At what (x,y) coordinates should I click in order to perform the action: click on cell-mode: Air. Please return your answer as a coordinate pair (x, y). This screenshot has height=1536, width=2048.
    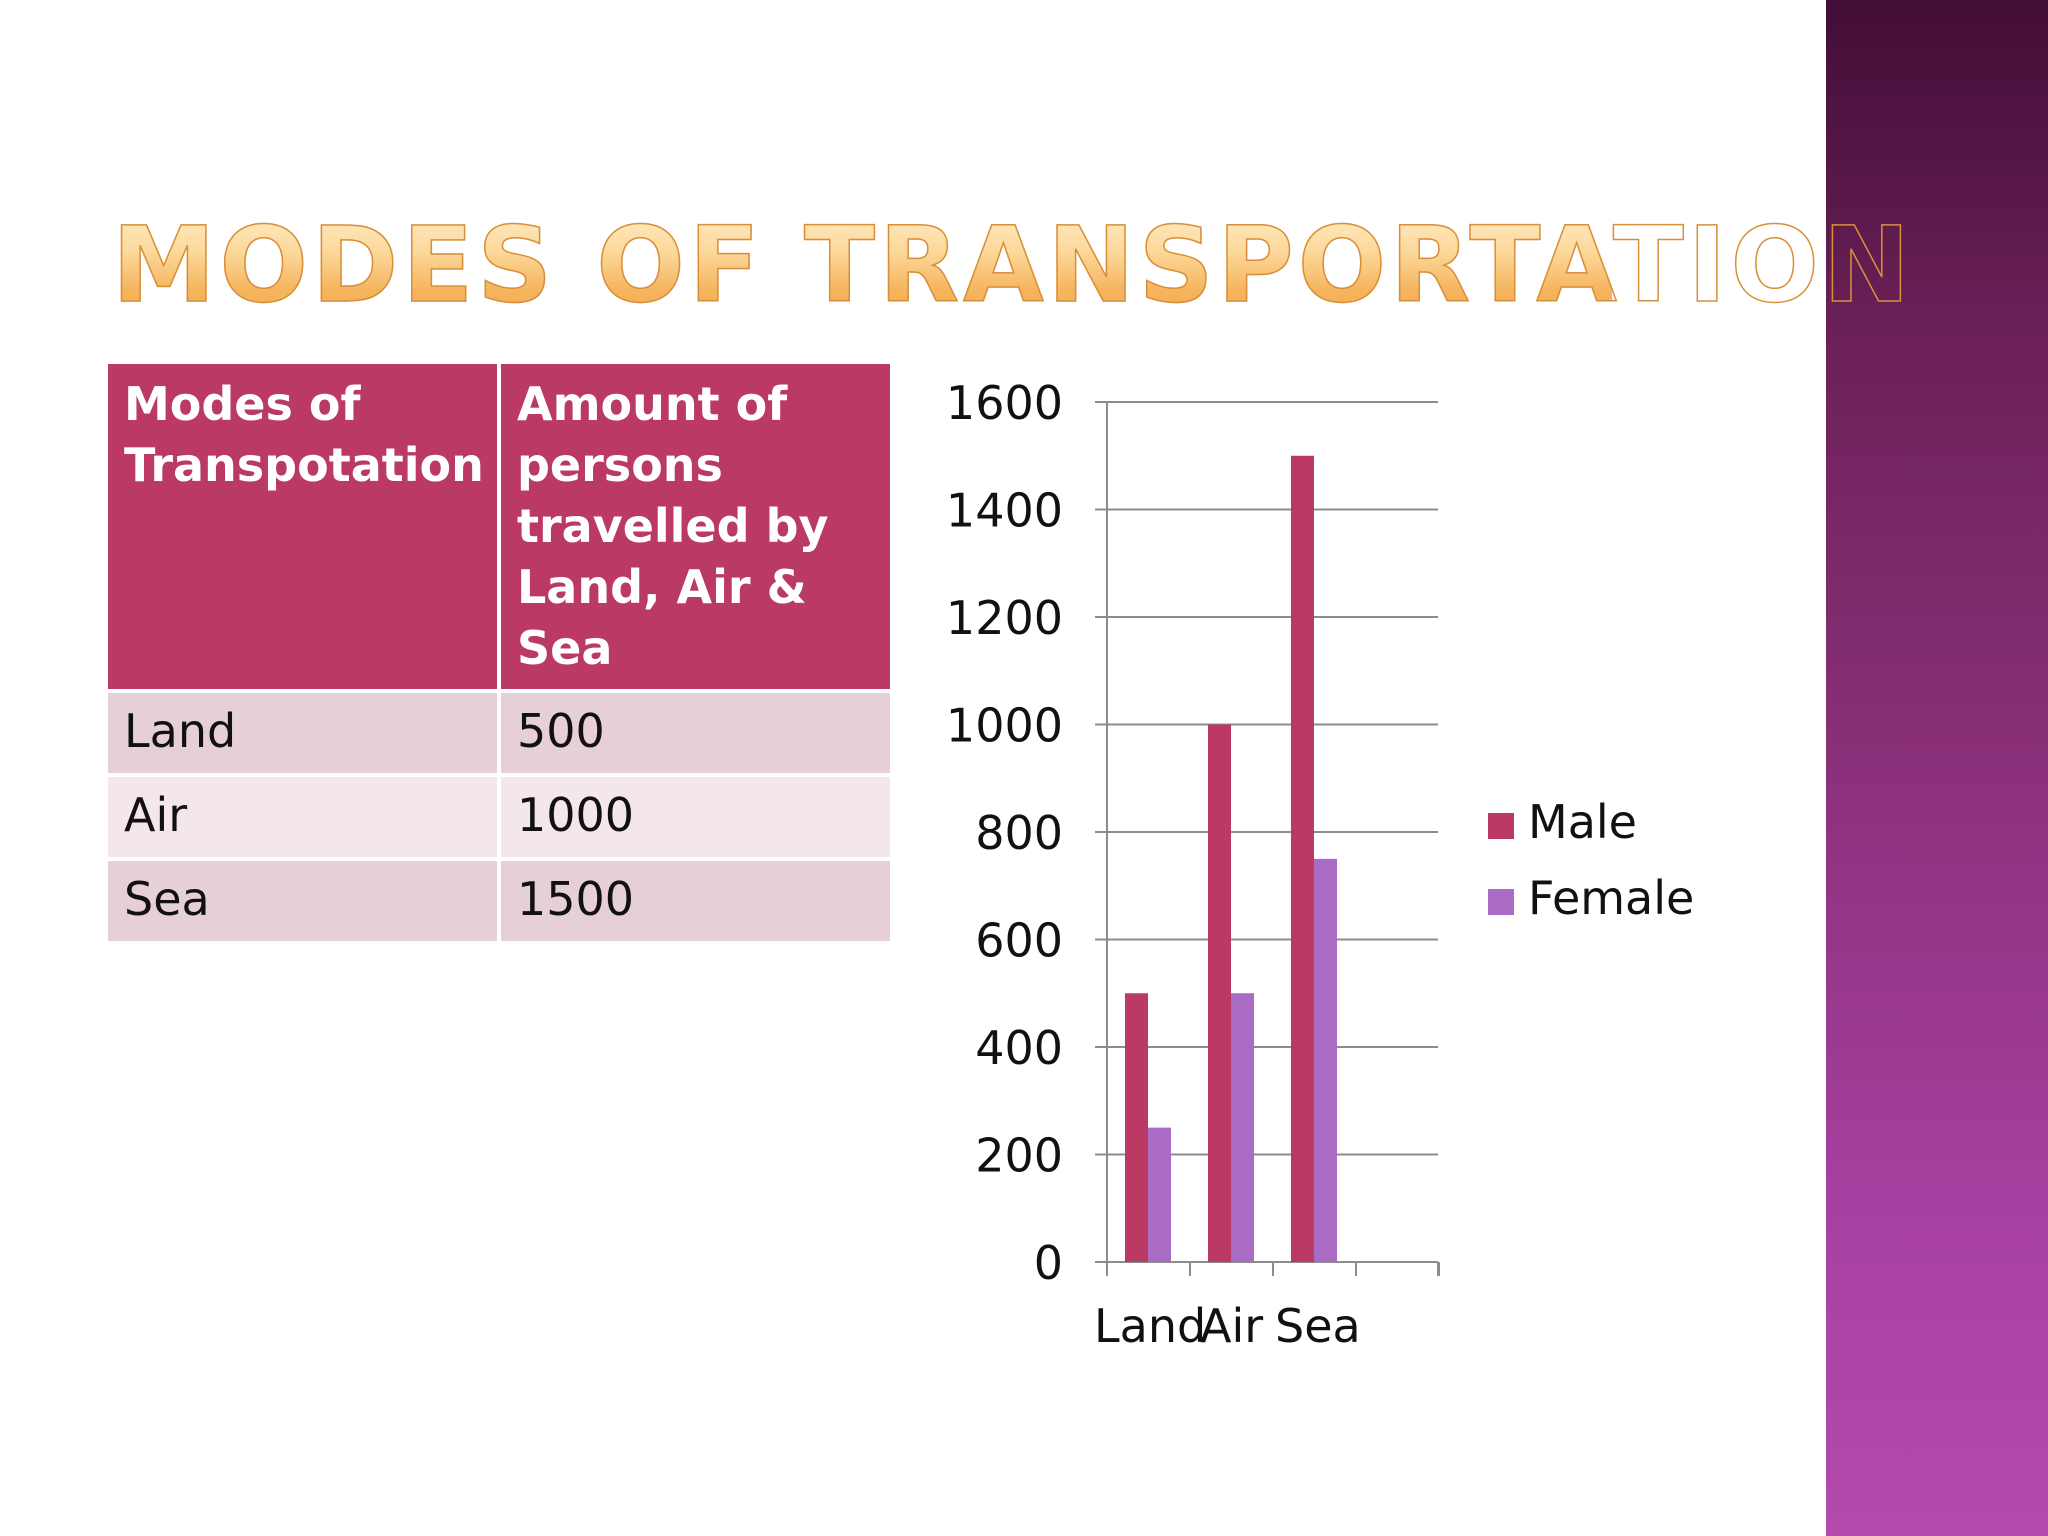
    Looking at the image, I should click on (302, 817).